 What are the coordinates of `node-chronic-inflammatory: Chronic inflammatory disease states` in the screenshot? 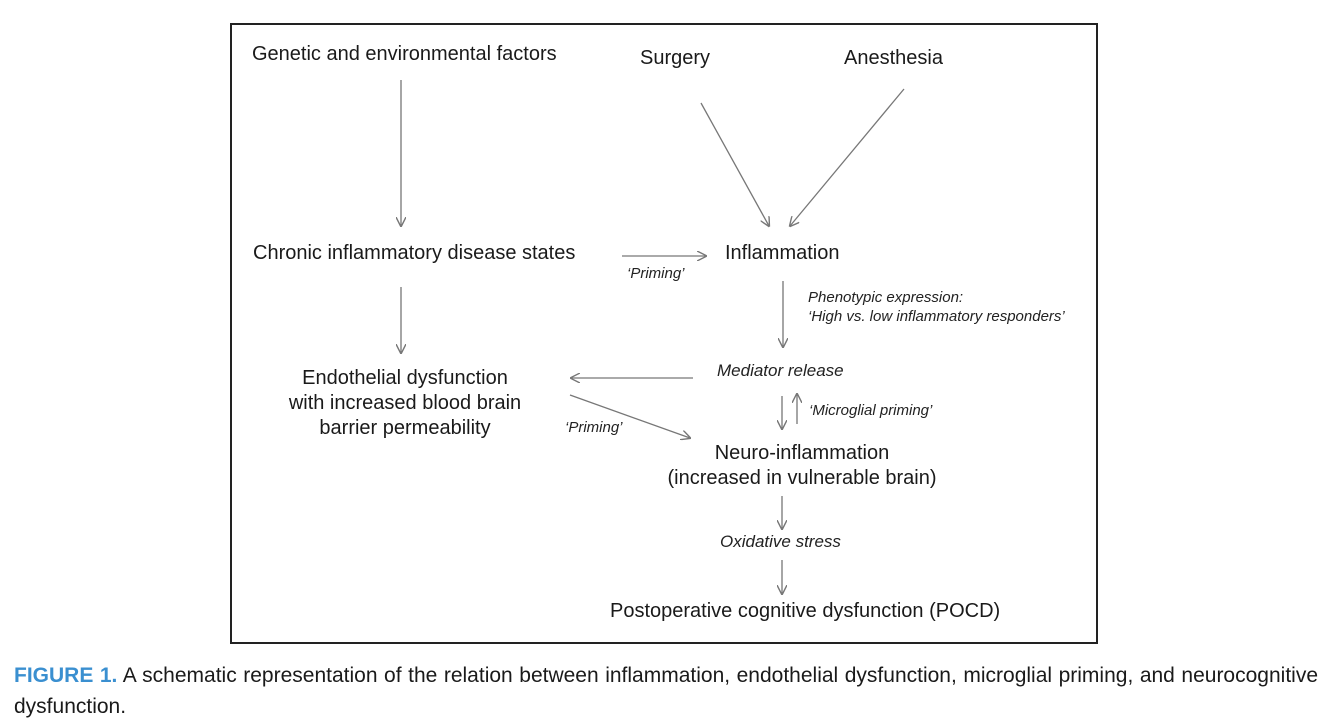 It's located at (414, 253).